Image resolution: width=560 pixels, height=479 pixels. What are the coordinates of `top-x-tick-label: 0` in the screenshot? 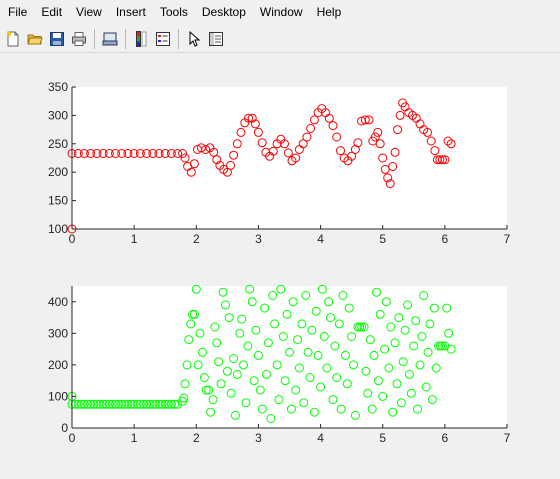 It's located at (72, 239).